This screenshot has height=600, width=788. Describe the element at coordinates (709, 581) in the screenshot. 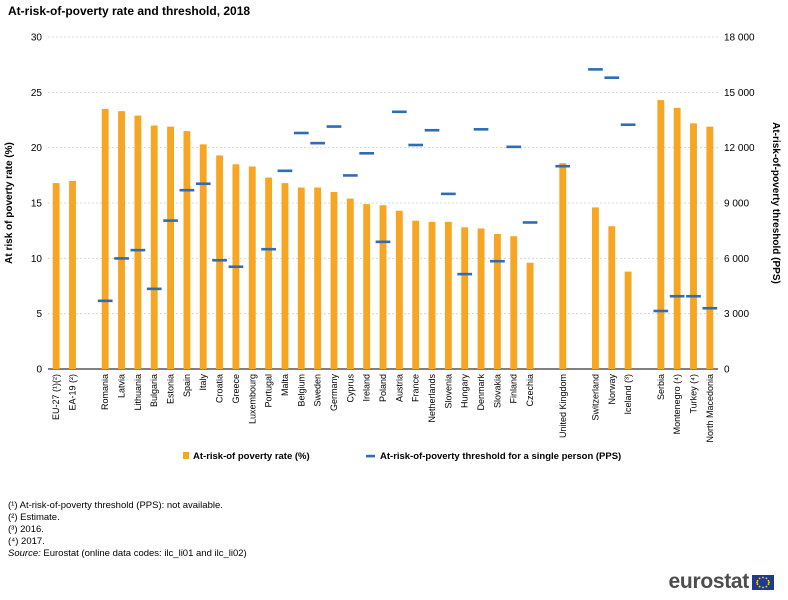

I see `logo-text: eurostat` at that location.